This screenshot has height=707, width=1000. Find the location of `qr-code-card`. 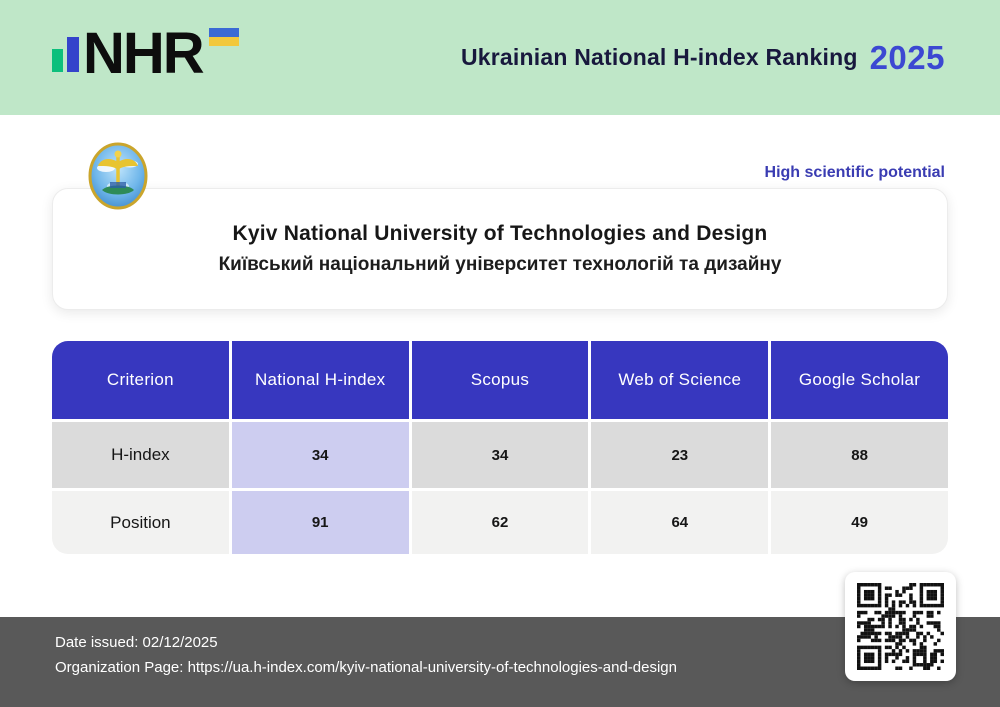

qr-code-card is located at coordinates (900, 626).